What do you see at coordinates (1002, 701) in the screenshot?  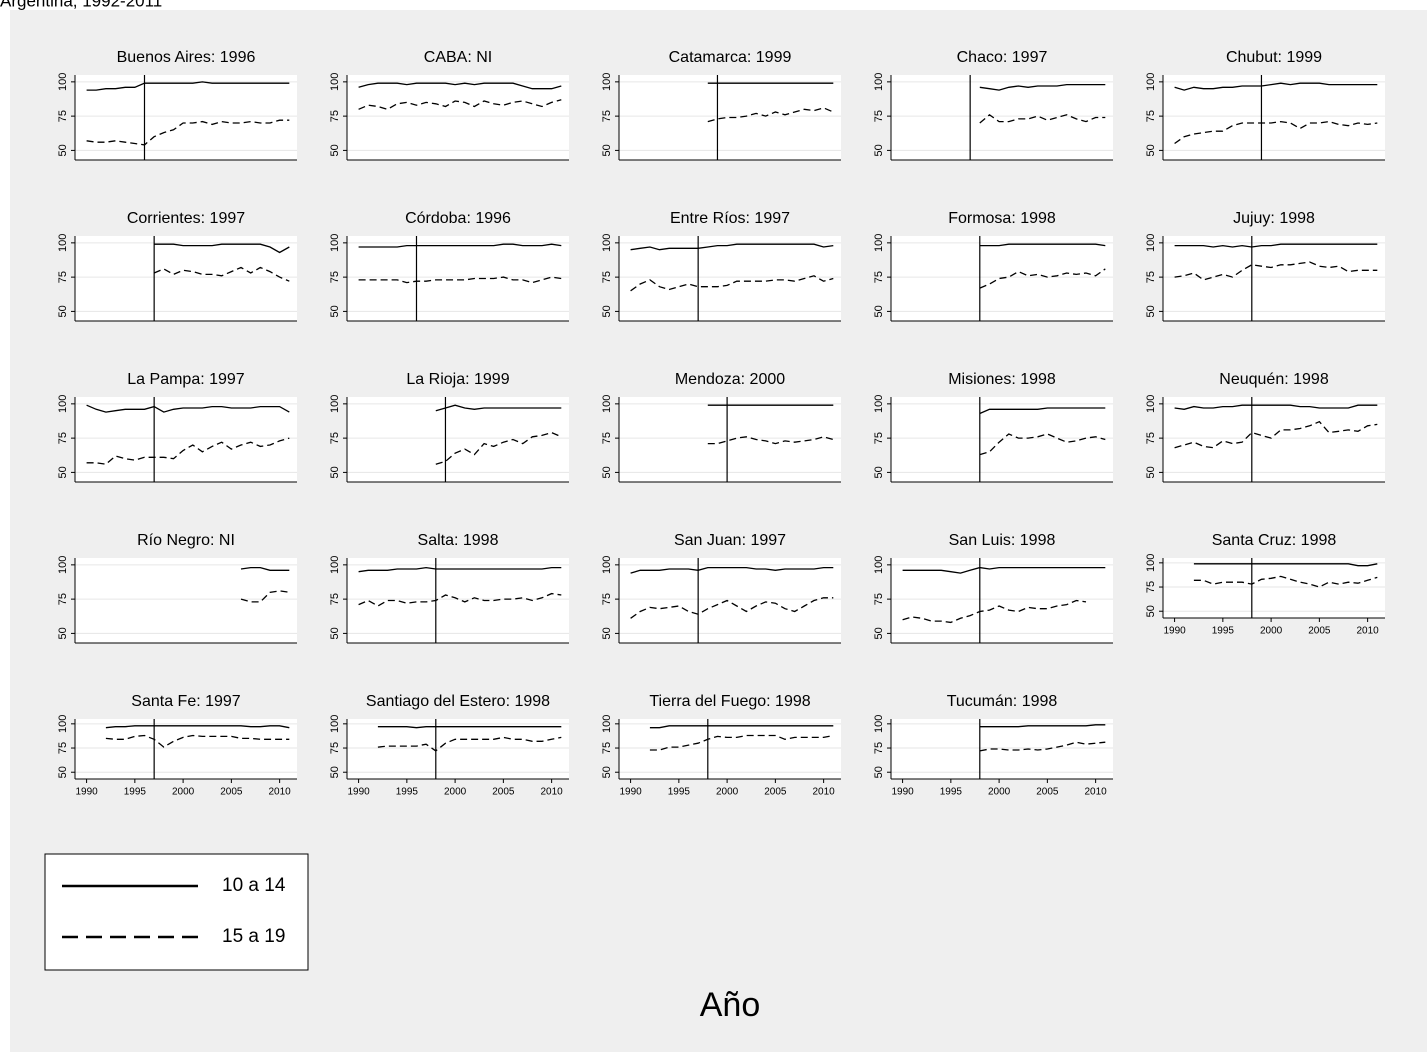 I see `panel-title: Tucumán: 1998` at bounding box center [1002, 701].